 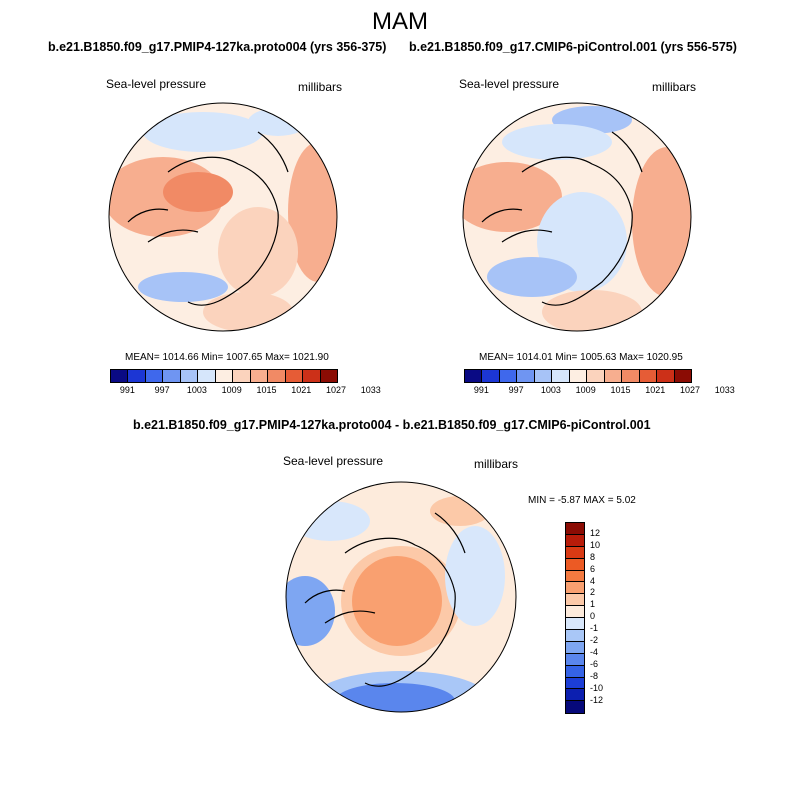 What do you see at coordinates (227, 357) in the screenshot?
I see `panel-1-stats: MEAN= 1014.66 Min= 1007.65 Max= 1021.90` at bounding box center [227, 357].